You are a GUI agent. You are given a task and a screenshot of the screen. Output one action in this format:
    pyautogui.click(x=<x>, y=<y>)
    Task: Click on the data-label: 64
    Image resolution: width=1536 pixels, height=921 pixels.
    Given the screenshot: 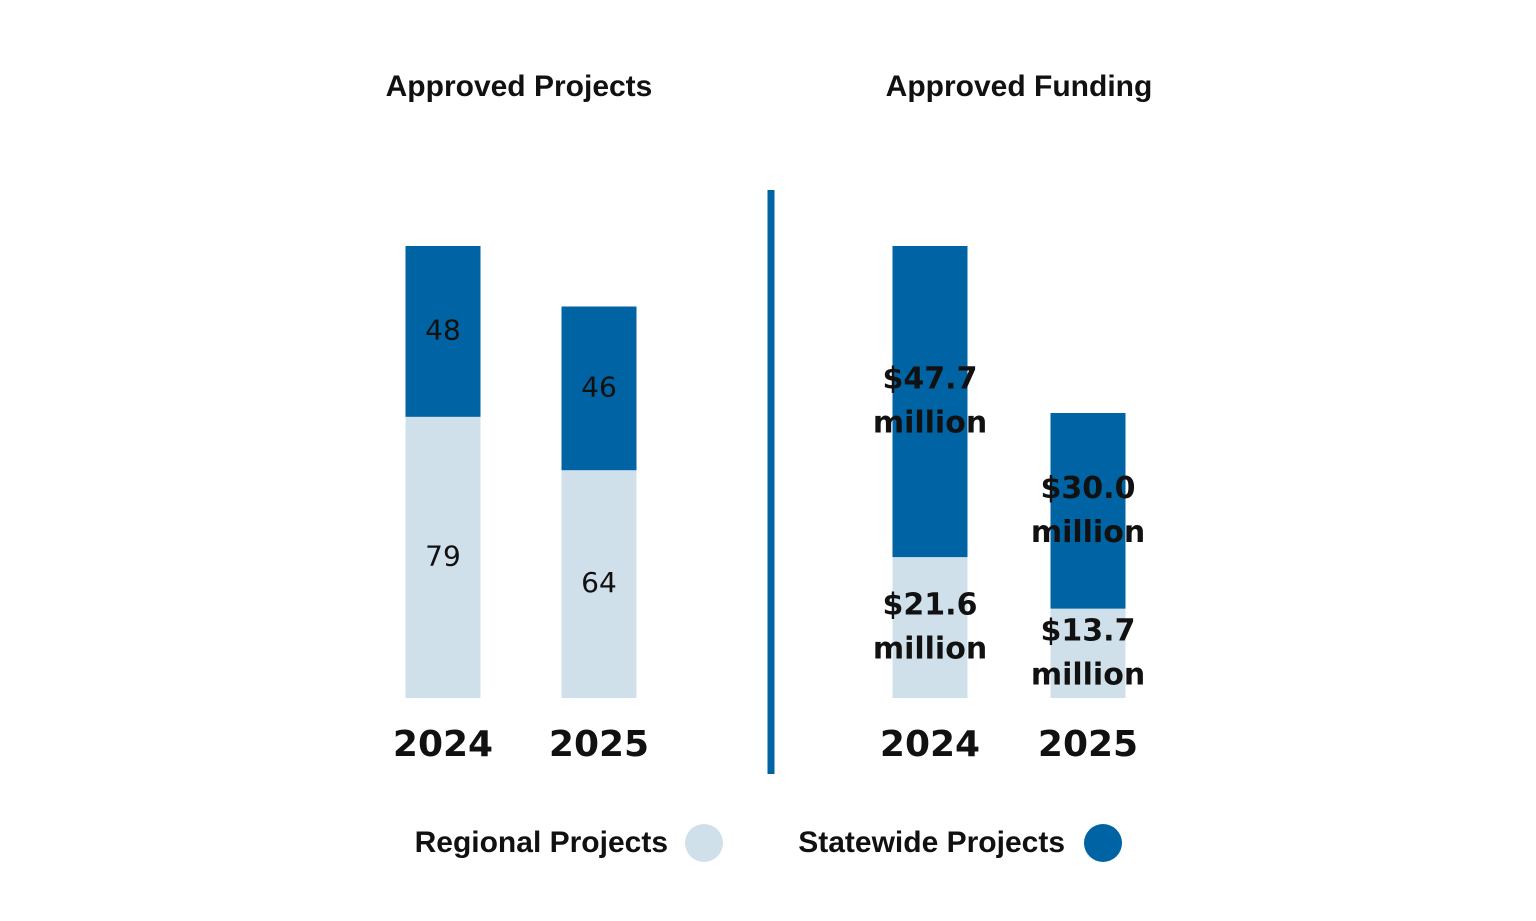 What is the action you would take?
    pyautogui.click(x=599, y=582)
    